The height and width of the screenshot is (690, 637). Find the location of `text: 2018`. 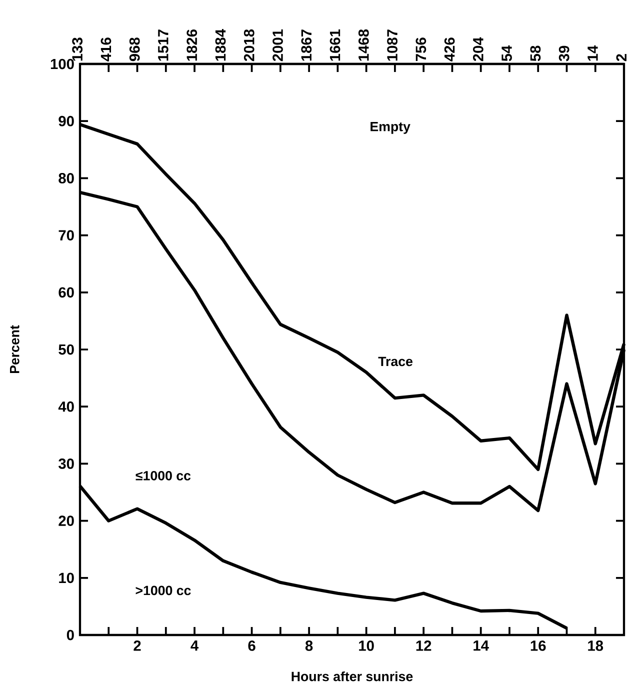

text: 2018 is located at coordinates (249, 45).